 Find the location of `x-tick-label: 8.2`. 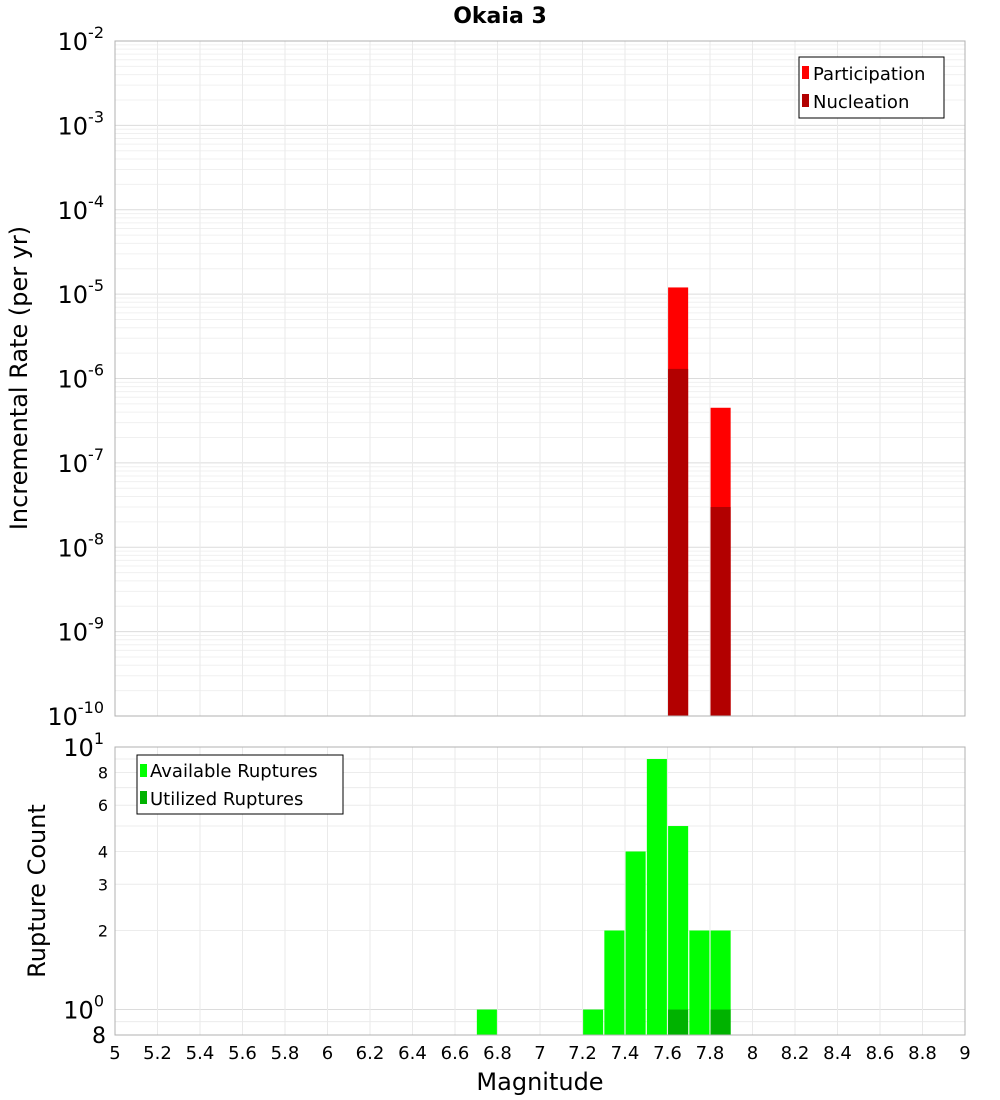

x-tick-label: 8.2 is located at coordinates (795, 1053).